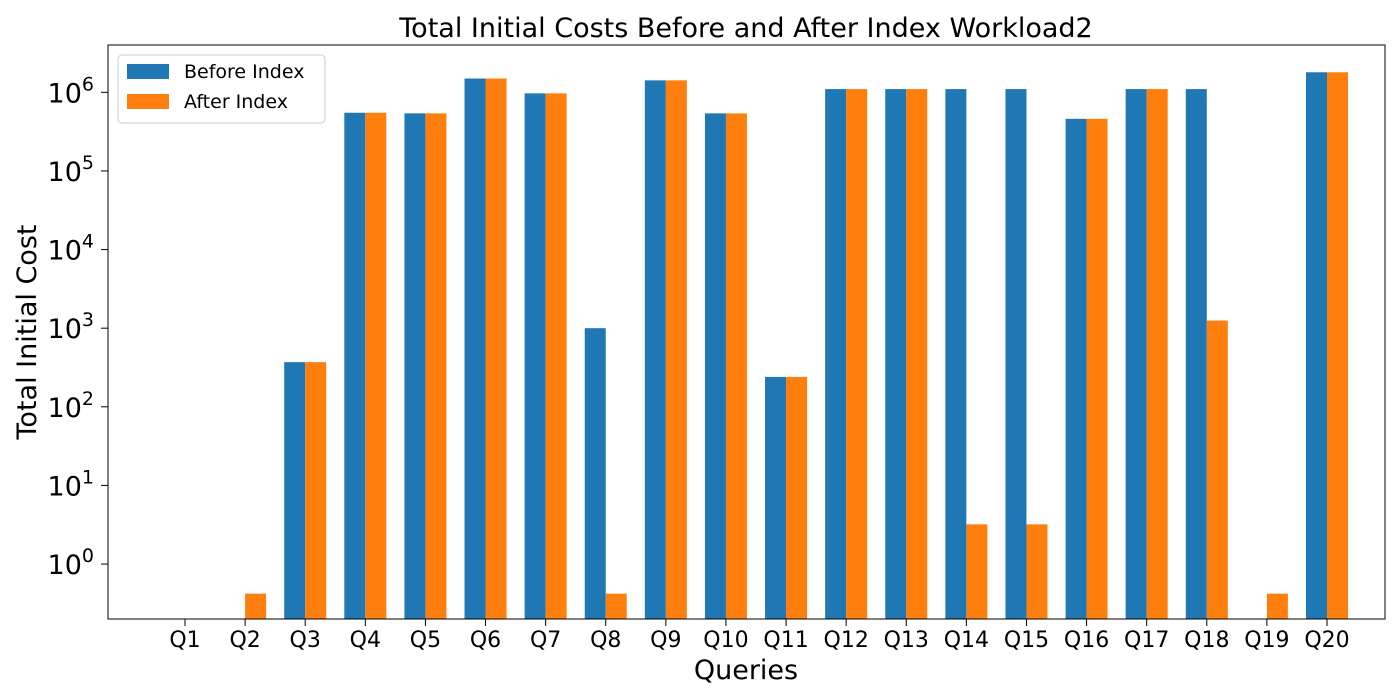 This screenshot has height=700, width=1400. What do you see at coordinates (1136, 354) in the screenshot?
I see `bar-before-q17` at bounding box center [1136, 354].